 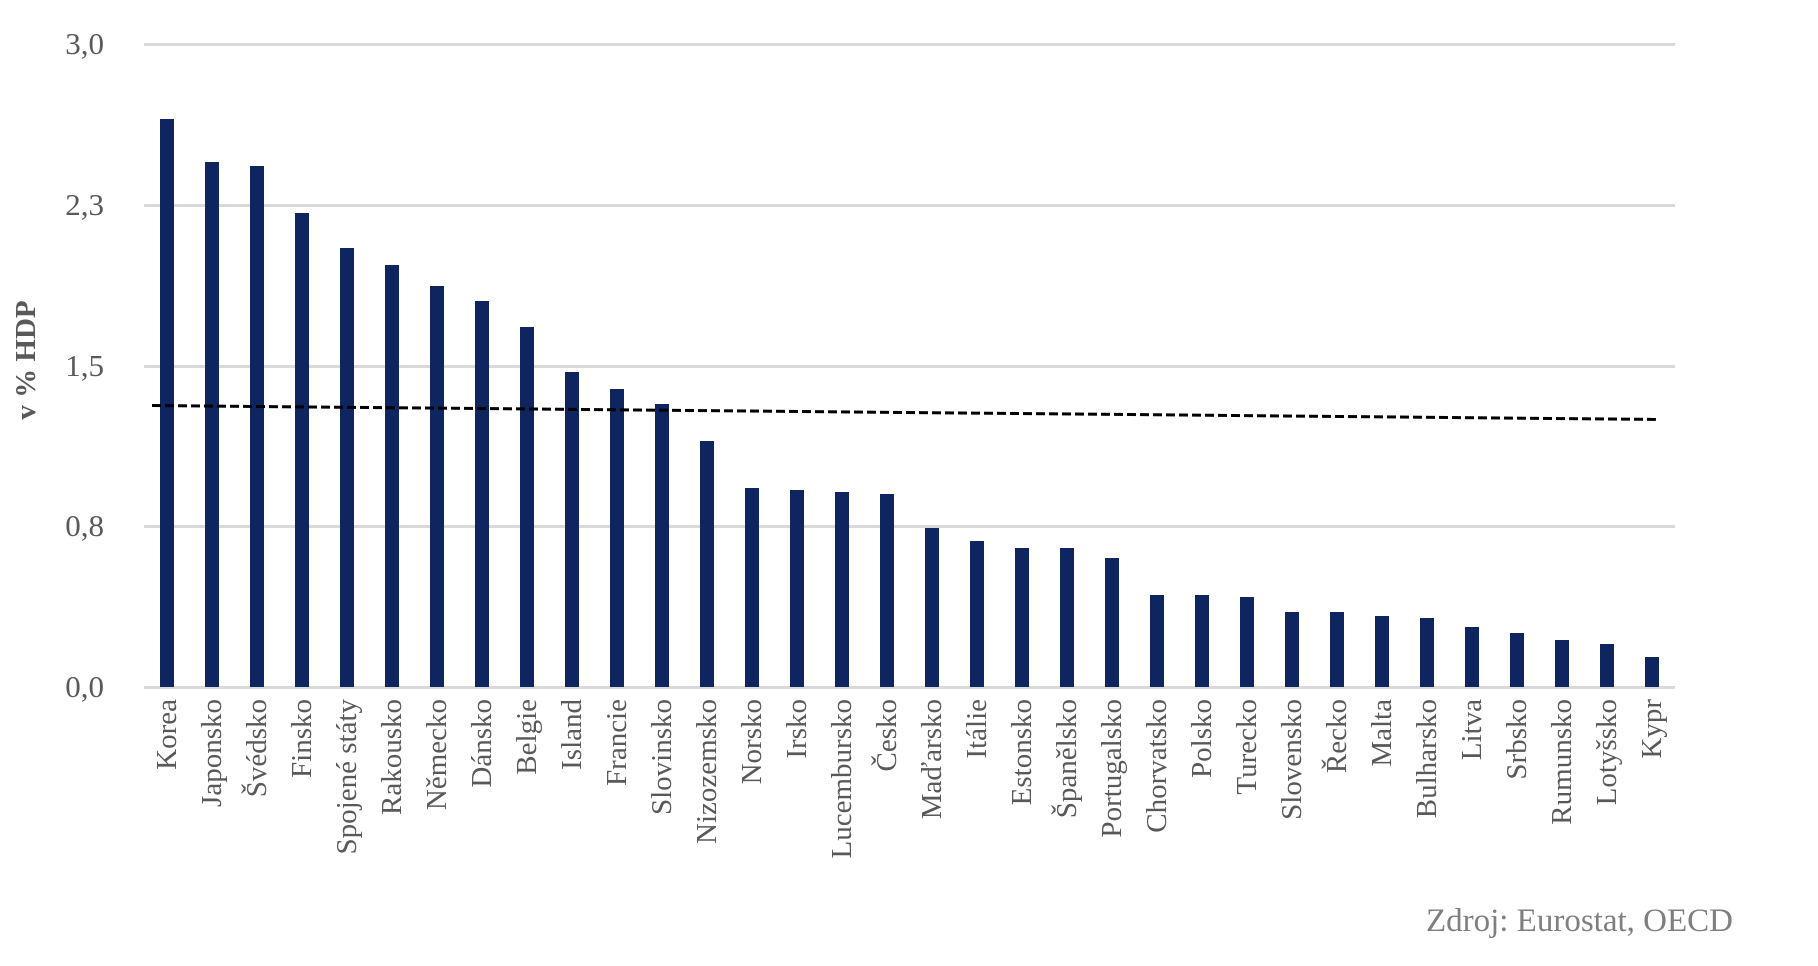 I want to click on y-tick-label: 3,0, so click(x=84, y=43).